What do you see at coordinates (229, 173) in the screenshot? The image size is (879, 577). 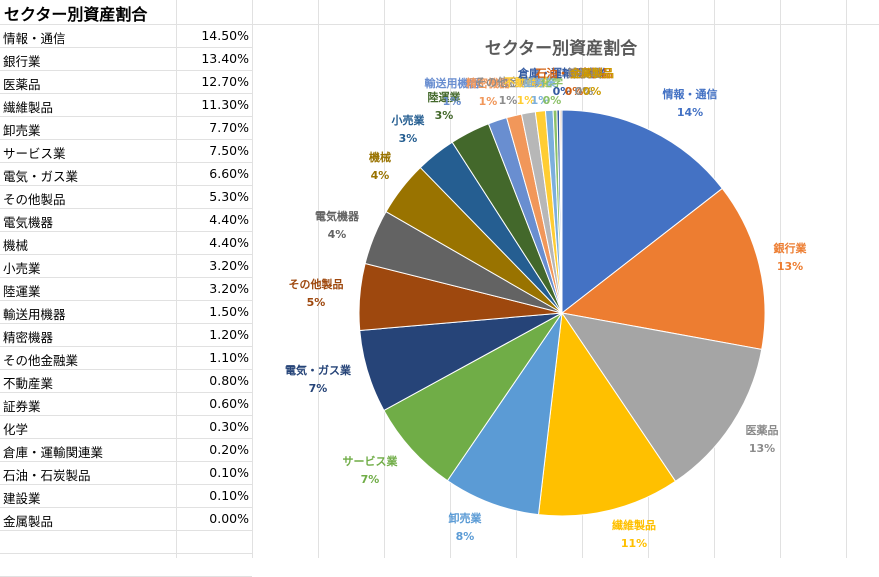 I see `sector-percent-cell: 6.60%` at bounding box center [229, 173].